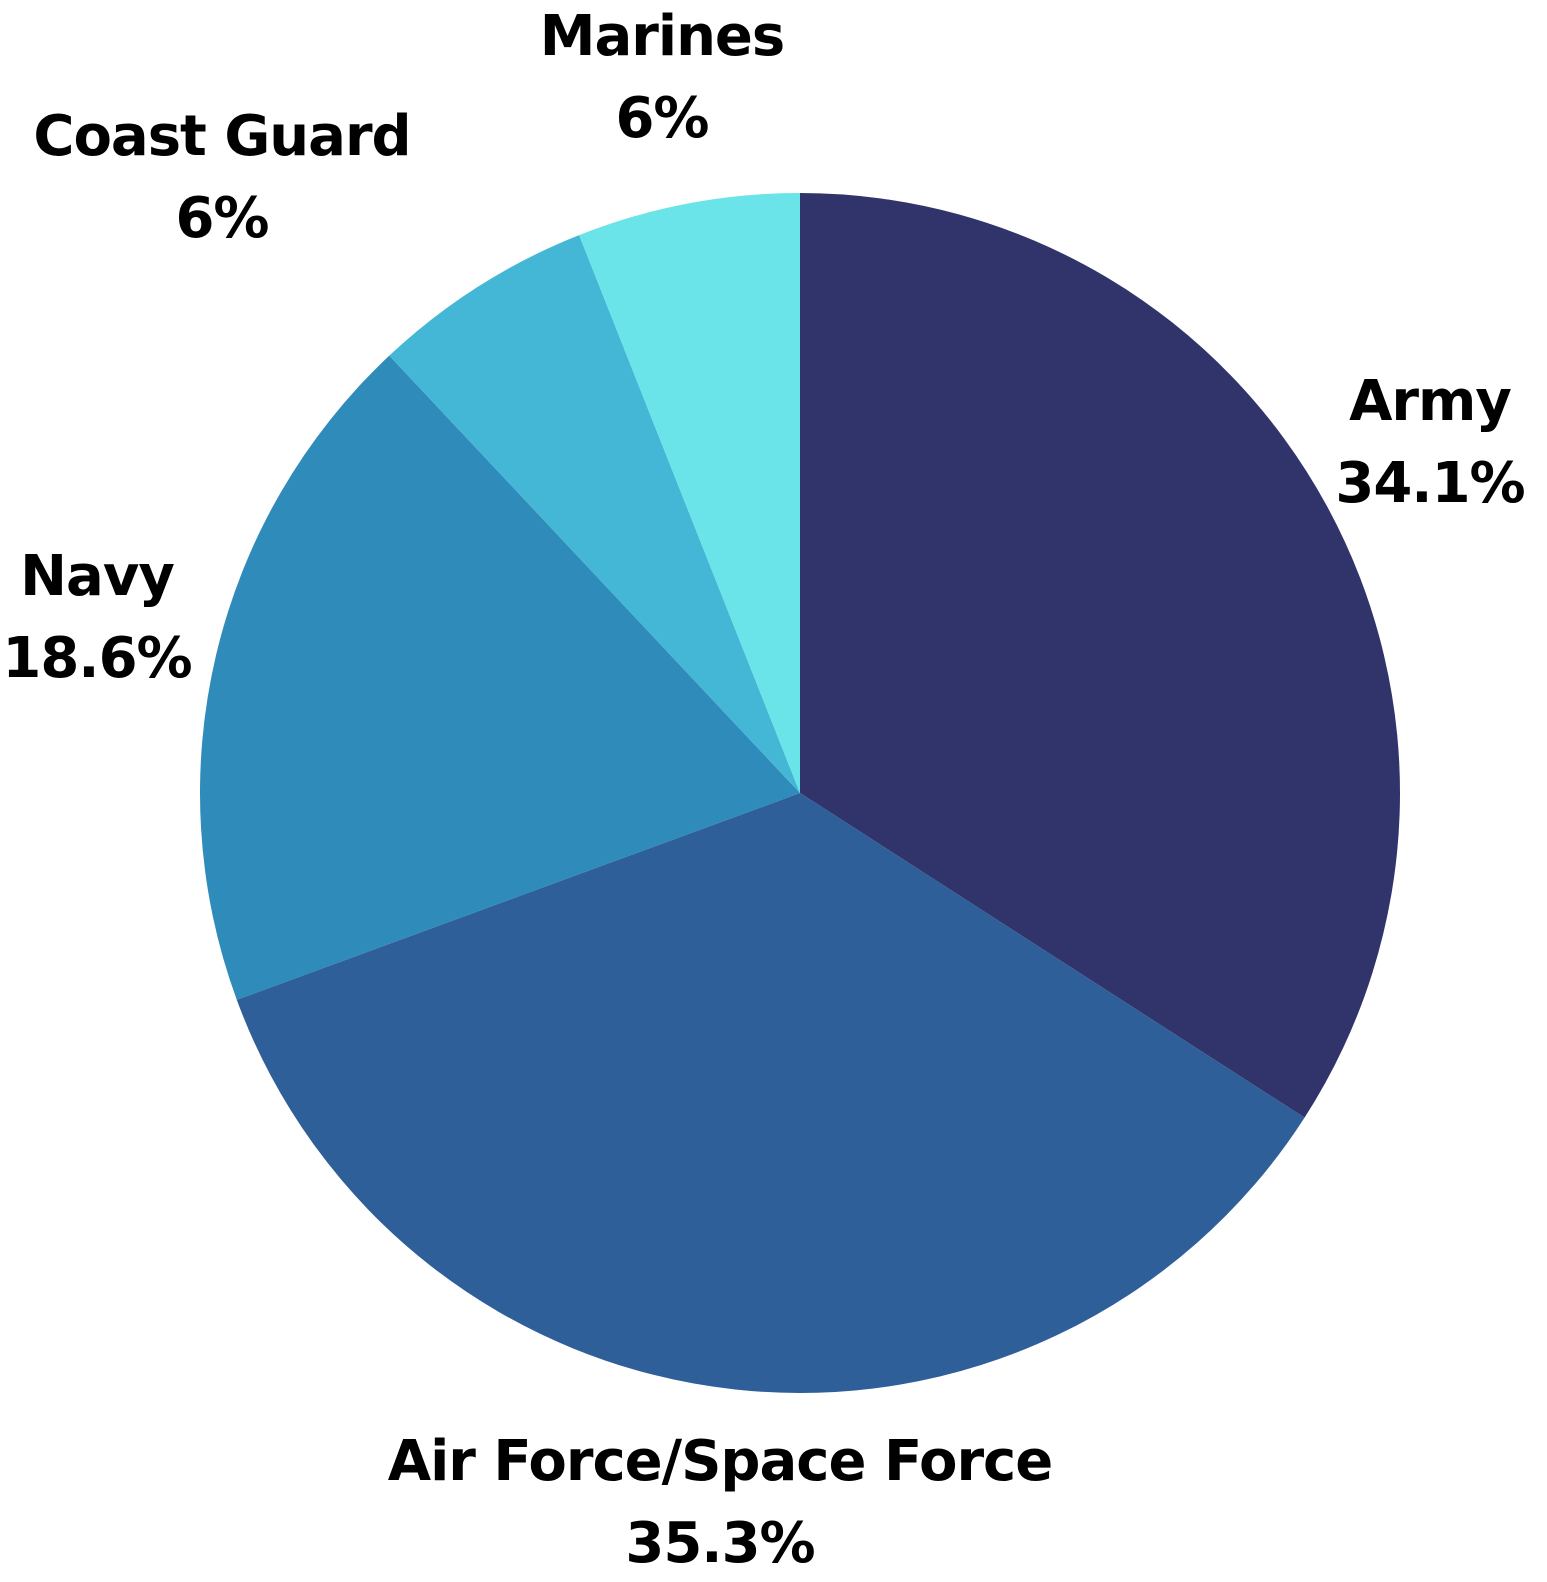 This screenshot has width=1547, height=1582. Describe the element at coordinates (97, 576) in the screenshot. I see `slice-label: Navy` at that location.